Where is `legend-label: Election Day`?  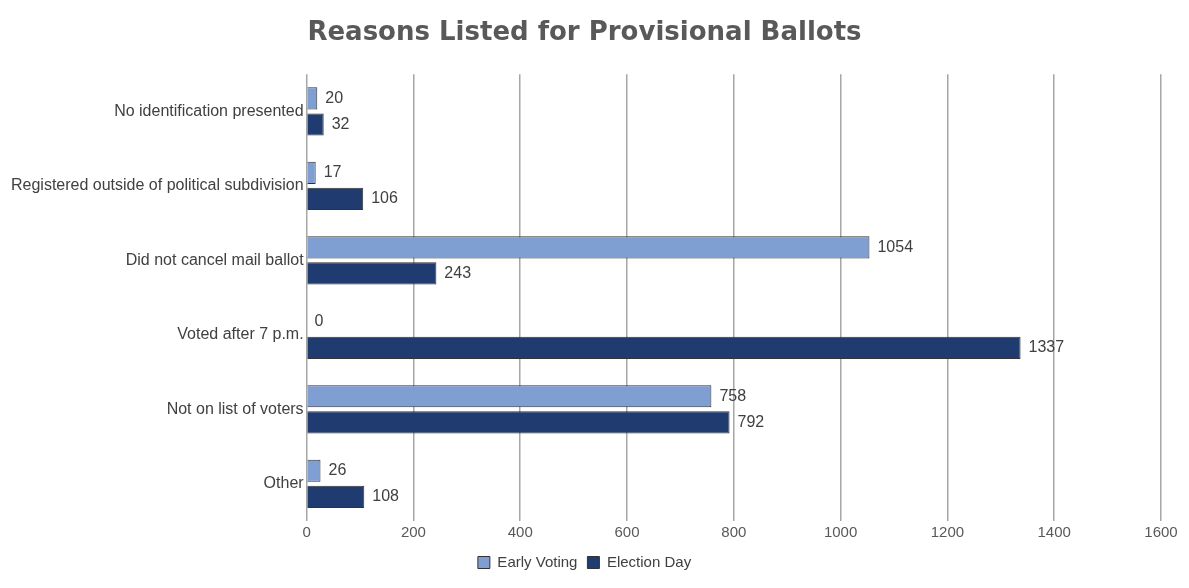 legend-label: Election Day is located at coordinates (649, 561).